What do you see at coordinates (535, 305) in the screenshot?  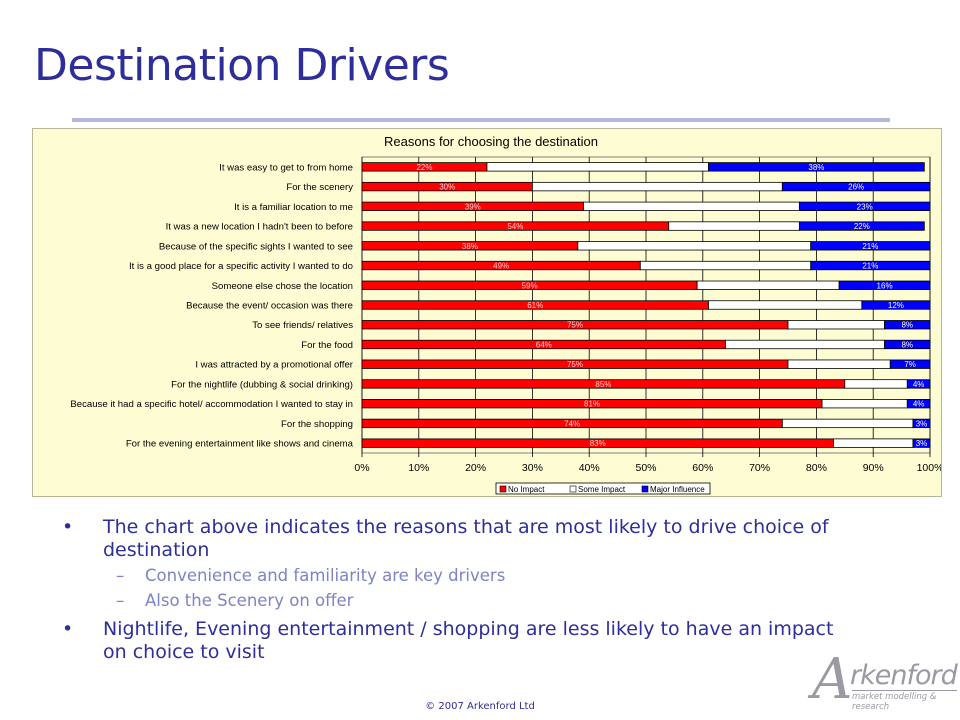 I see `data-label: 61%` at bounding box center [535, 305].